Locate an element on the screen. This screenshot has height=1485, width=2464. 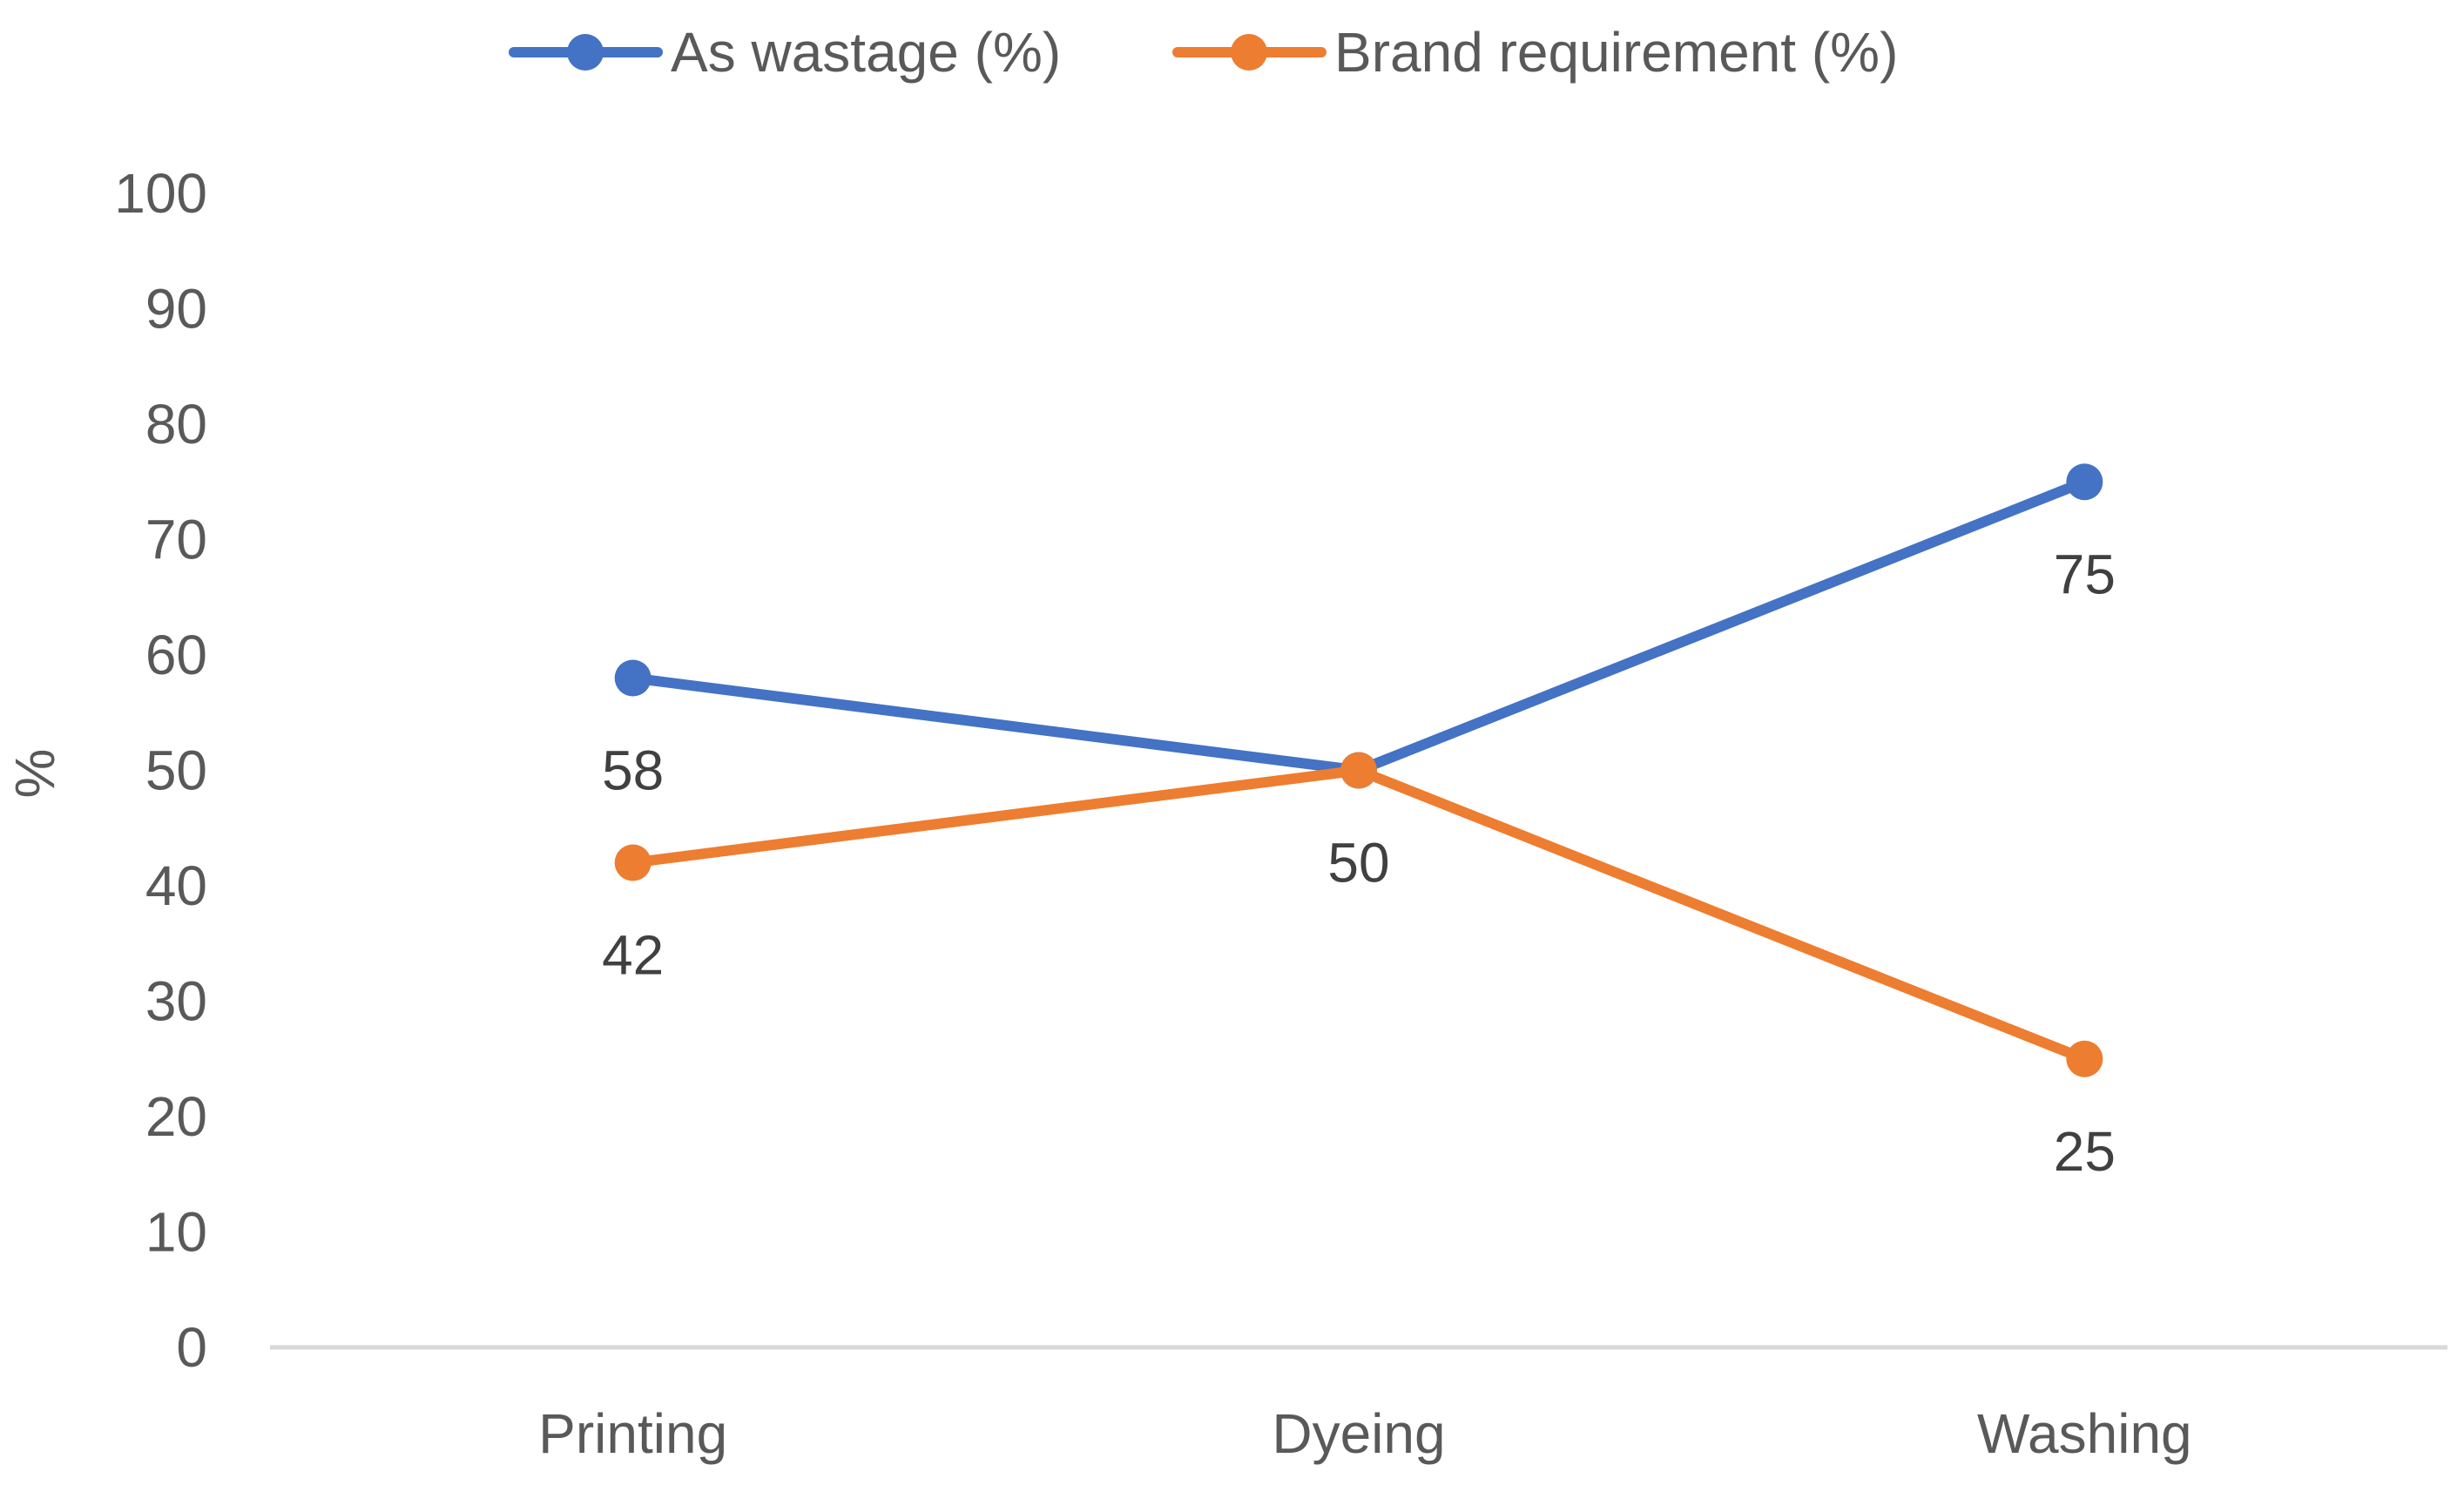
legend-item: As wastage (%) is located at coordinates (785, 52).